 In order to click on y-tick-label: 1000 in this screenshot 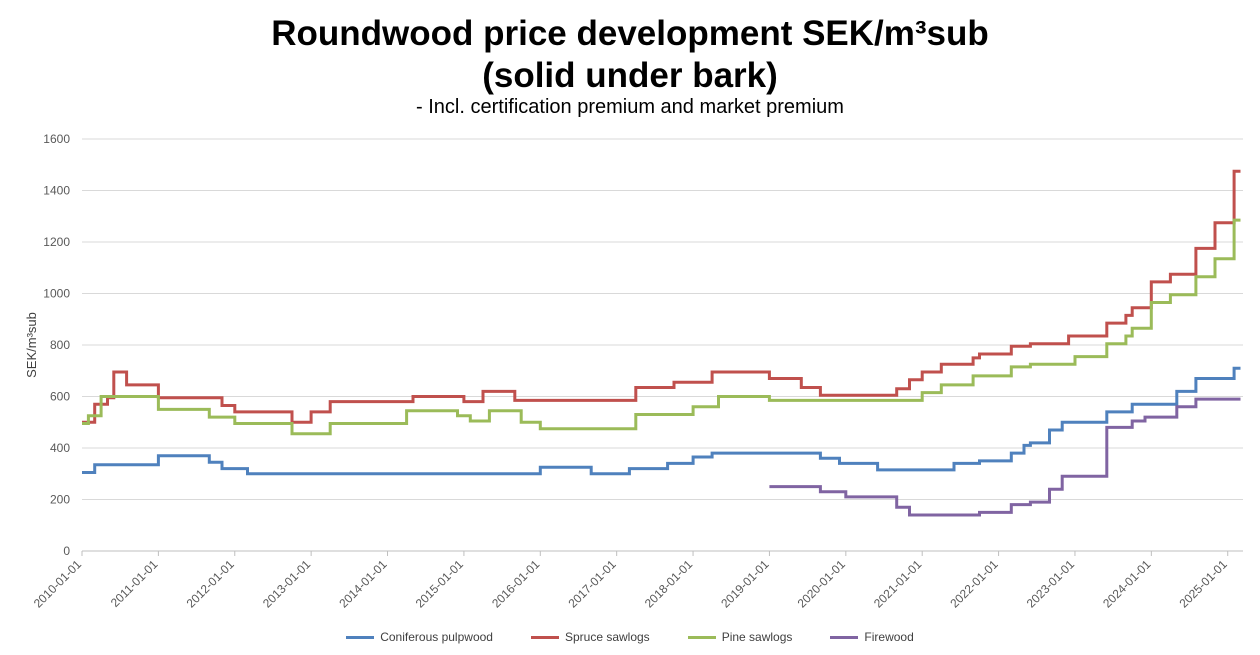, I will do `click(56, 294)`.